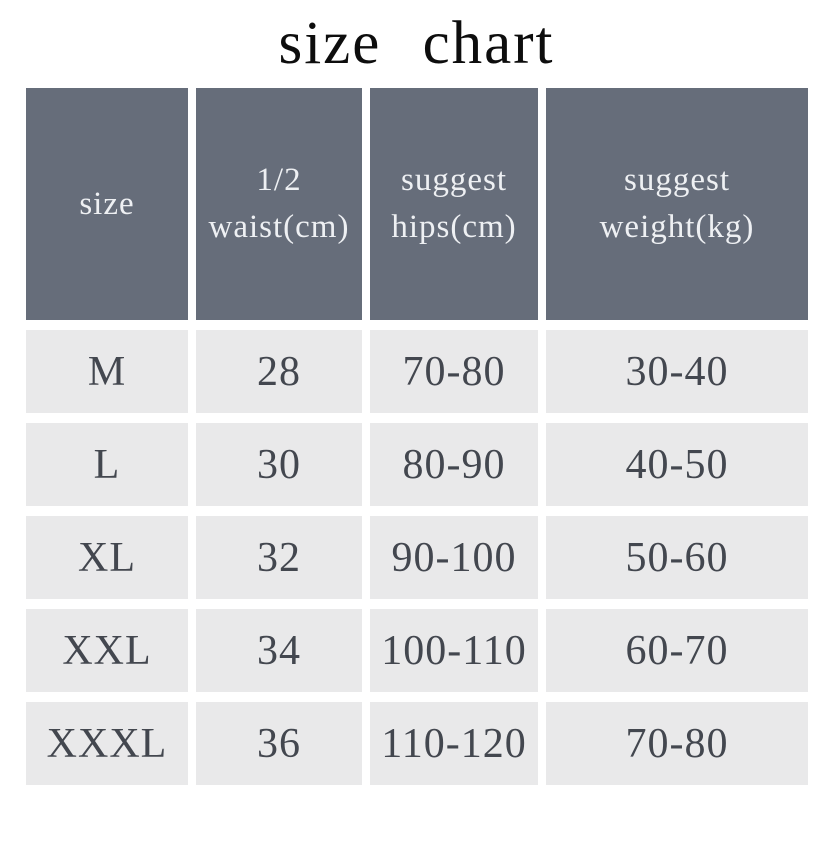 The height and width of the screenshot is (847, 833). What do you see at coordinates (279, 227) in the screenshot?
I see `header-label-line: waist(cm)` at bounding box center [279, 227].